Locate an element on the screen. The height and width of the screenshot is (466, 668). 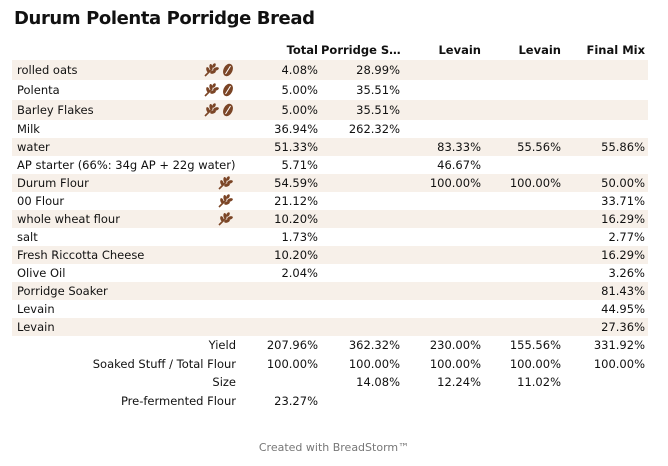
column-header-total: Total is located at coordinates (302, 50).